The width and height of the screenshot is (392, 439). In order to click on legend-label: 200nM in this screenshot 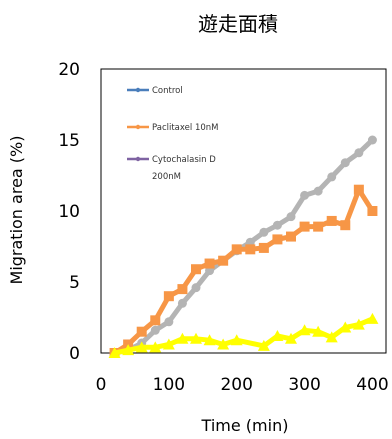, I will do `click(166, 177)`.